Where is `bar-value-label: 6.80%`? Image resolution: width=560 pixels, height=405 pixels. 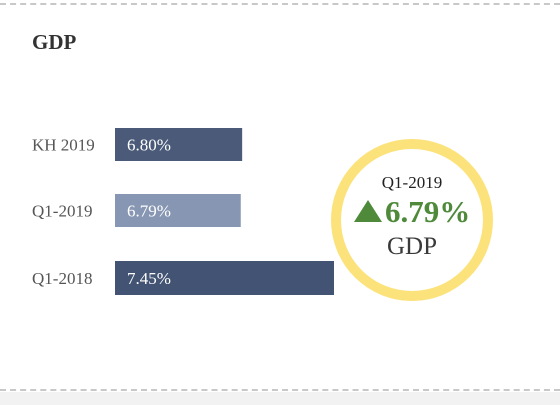
bar-value-label: 6.80% is located at coordinates (149, 145).